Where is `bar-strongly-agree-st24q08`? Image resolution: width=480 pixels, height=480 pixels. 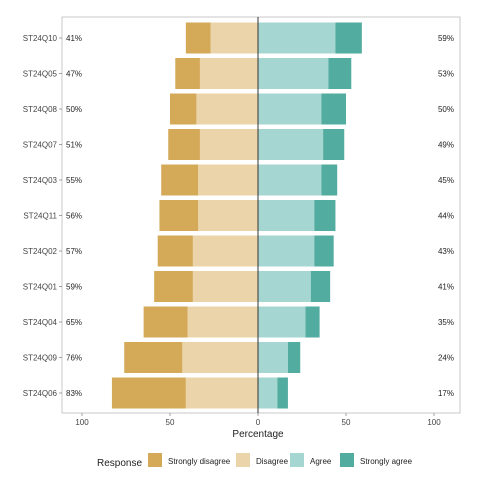 bar-strongly-agree-st24q08 is located at coordinates (333, 109).